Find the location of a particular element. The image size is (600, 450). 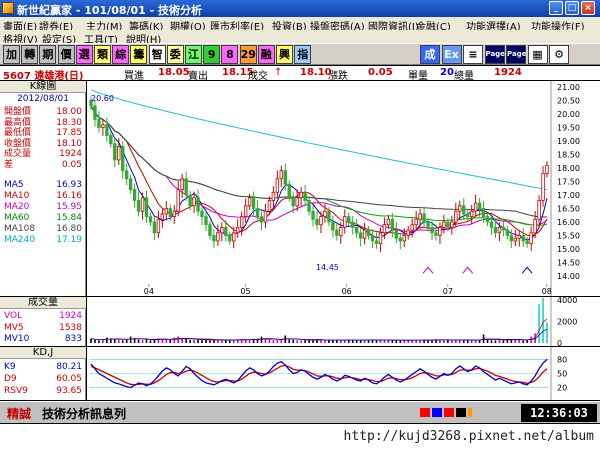

menu-item-4: 期權(O) is located at coordinates (188, 27).